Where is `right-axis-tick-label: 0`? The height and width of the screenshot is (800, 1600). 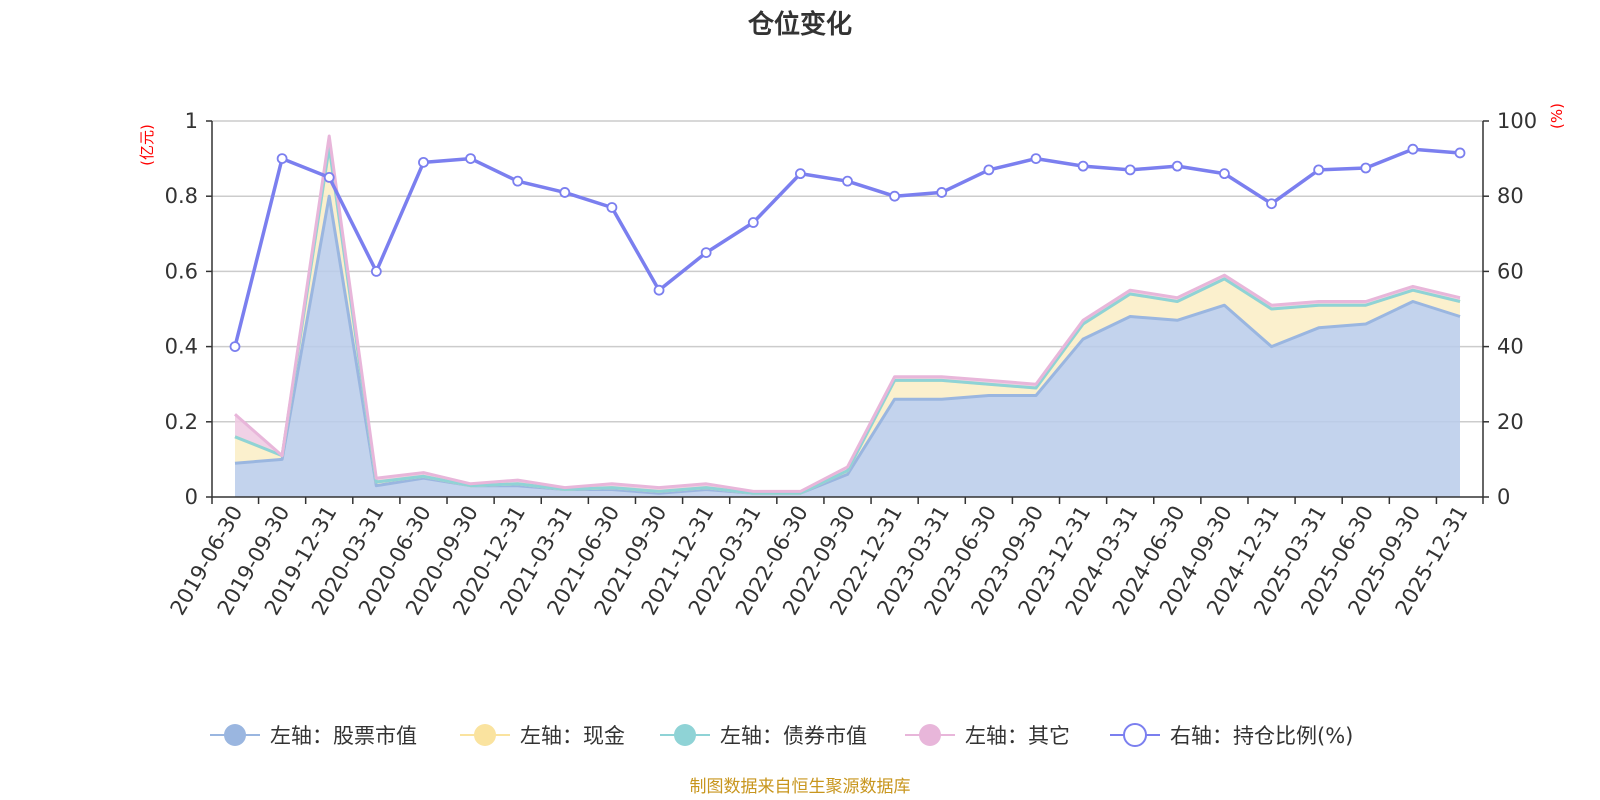
right-axis-tick-label: 0 is located at coordinates (1503, 497).